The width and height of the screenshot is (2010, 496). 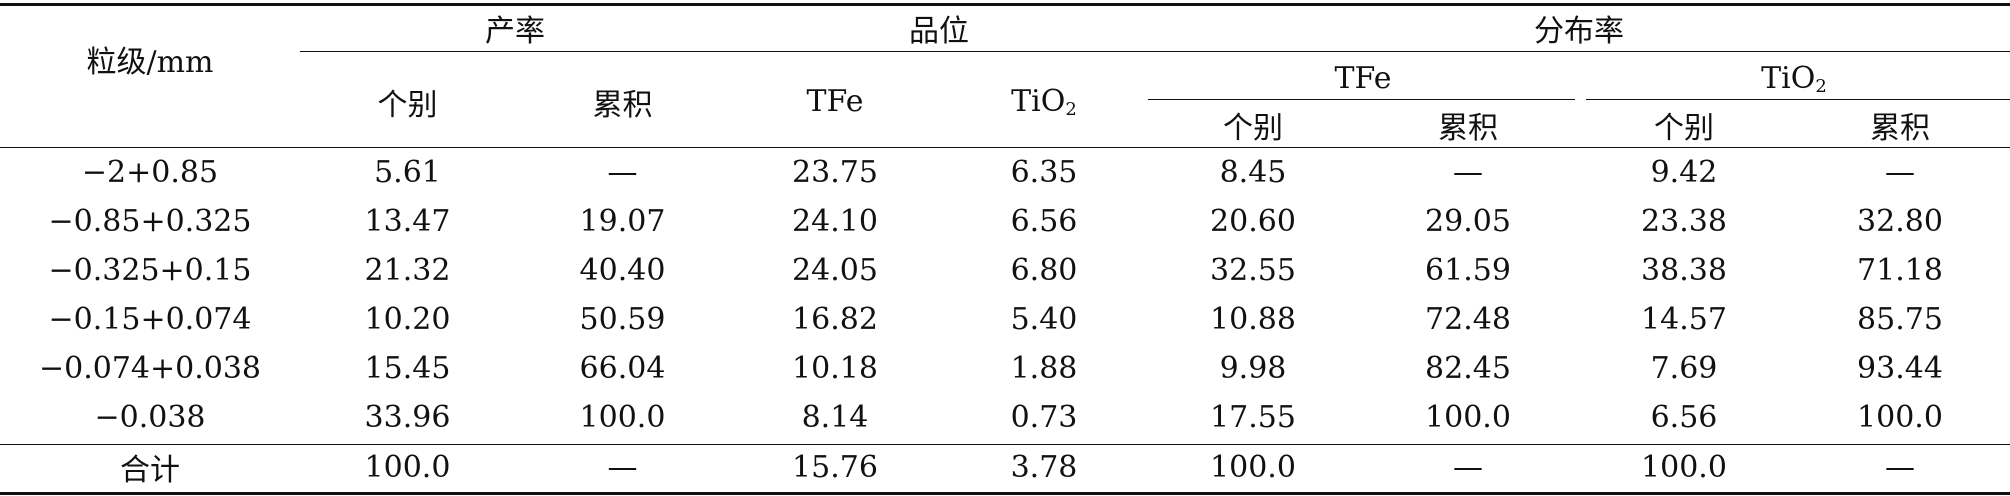 What do you see at coordinates (835, 270) in the screenshot?
I see `cell-grade-tfe: 24.05` at bounding box center [835, 270].